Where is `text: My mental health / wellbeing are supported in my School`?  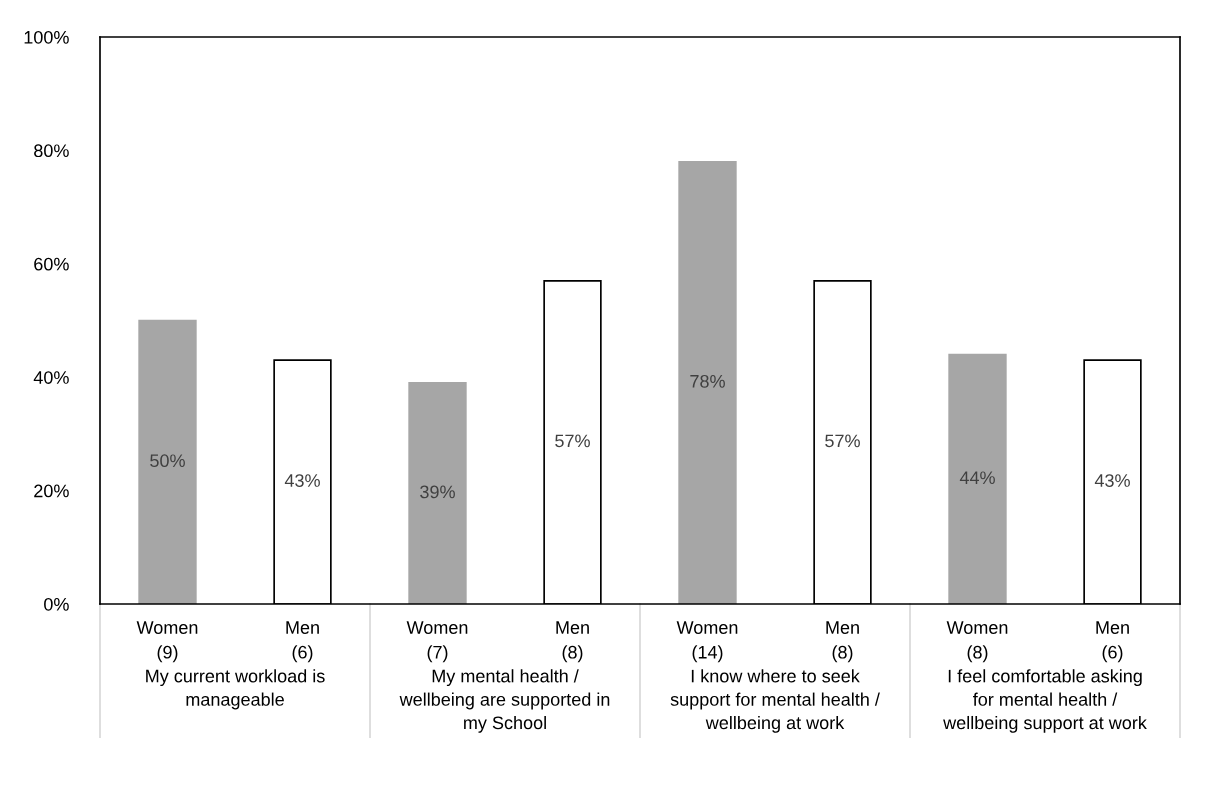
text: My mental health / wellbeing are supported in my School is located at coordinates (504, 701).